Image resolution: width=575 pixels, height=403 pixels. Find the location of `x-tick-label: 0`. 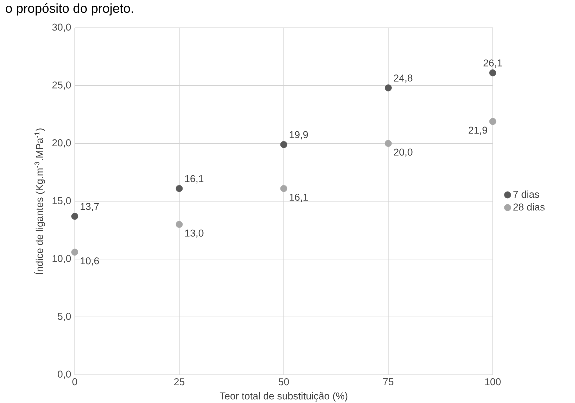

x-tick-label: 0 is located at coordinates (75, 382).